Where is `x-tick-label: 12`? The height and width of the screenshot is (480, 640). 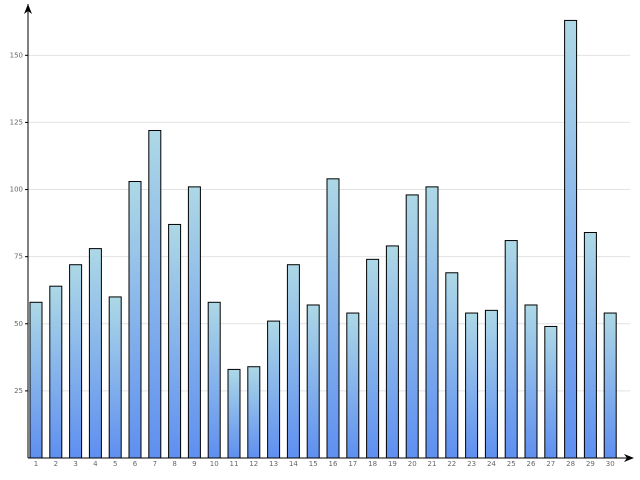
x-tick-label: 12 is located at coordinates (253, 464).